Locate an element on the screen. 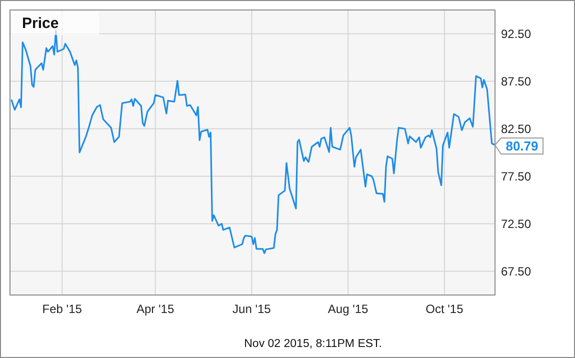 This screenshot has height=358, width=575. y-tick-label: 77.50 is located at coordinates (516, 176).